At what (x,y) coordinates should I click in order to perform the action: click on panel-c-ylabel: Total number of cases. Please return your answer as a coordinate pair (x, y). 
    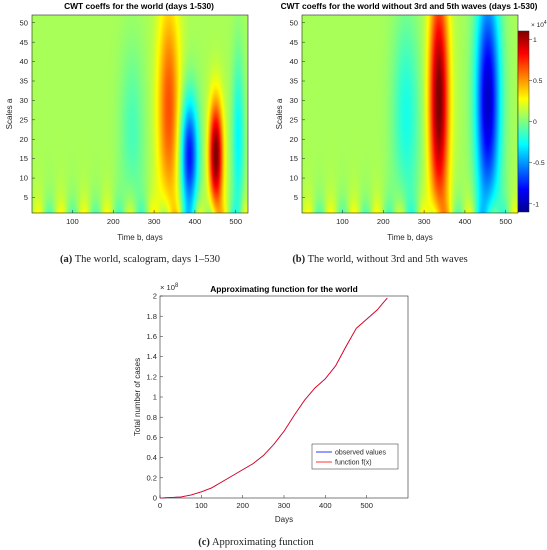
    Looking at the image, I should click on (137, 397).